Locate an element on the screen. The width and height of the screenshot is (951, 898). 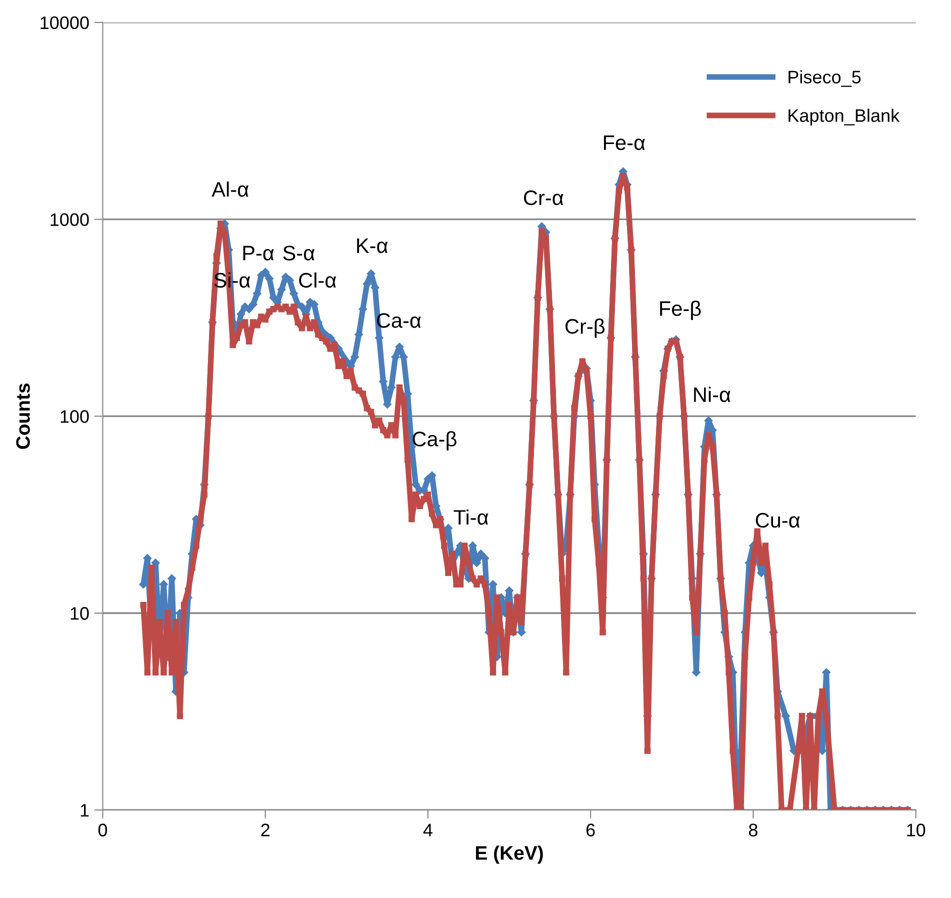
legend-label: Piseco_5 is located at coordinates (824, 78).